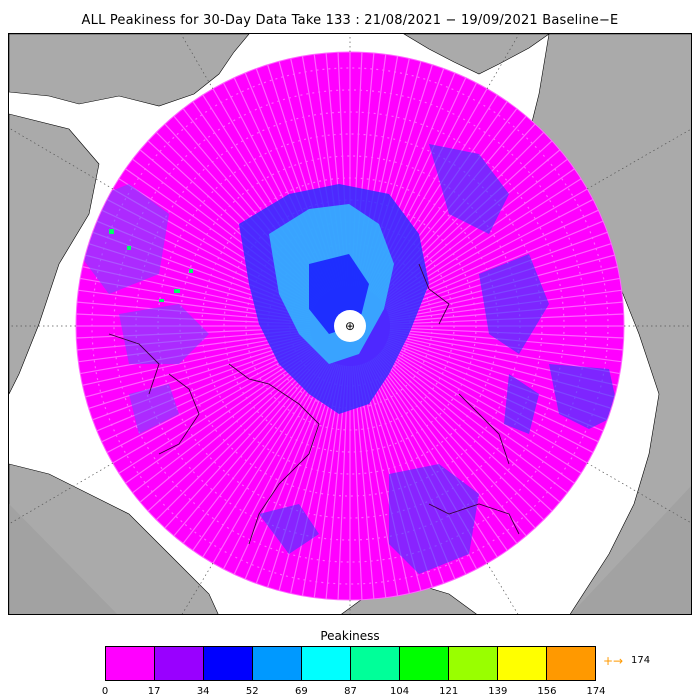 This screenshot has height=700, width=700. What do you see at coordinates (596, 691) in the screenshot?
I see `colorbar-tick-label: 174` at bounding box center [596, 691].